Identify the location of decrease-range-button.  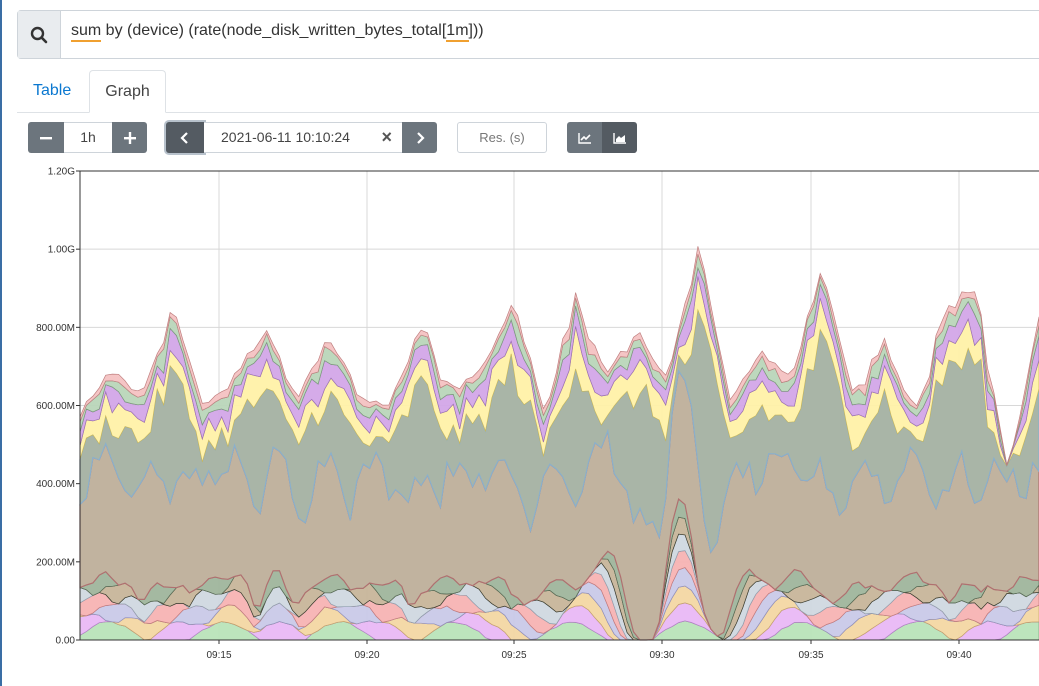
(46, 137).